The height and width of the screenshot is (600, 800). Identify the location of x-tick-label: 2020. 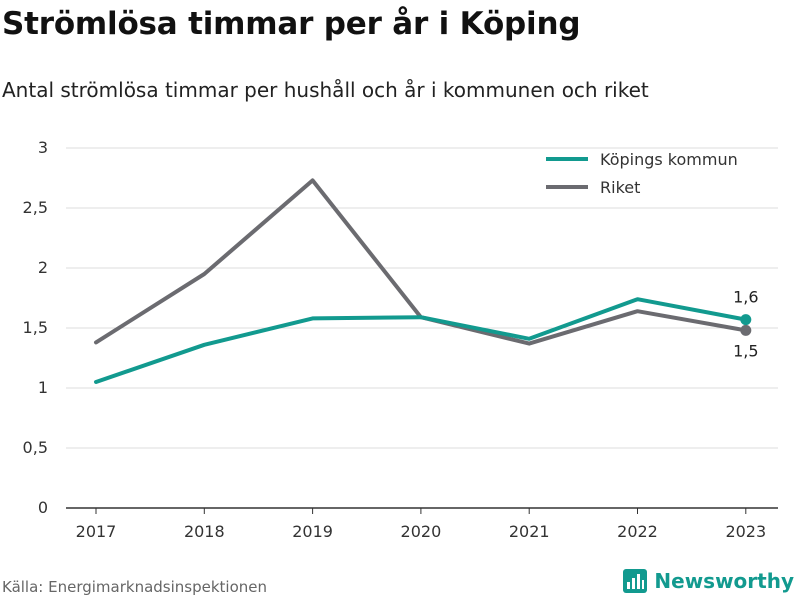
(421, 531).